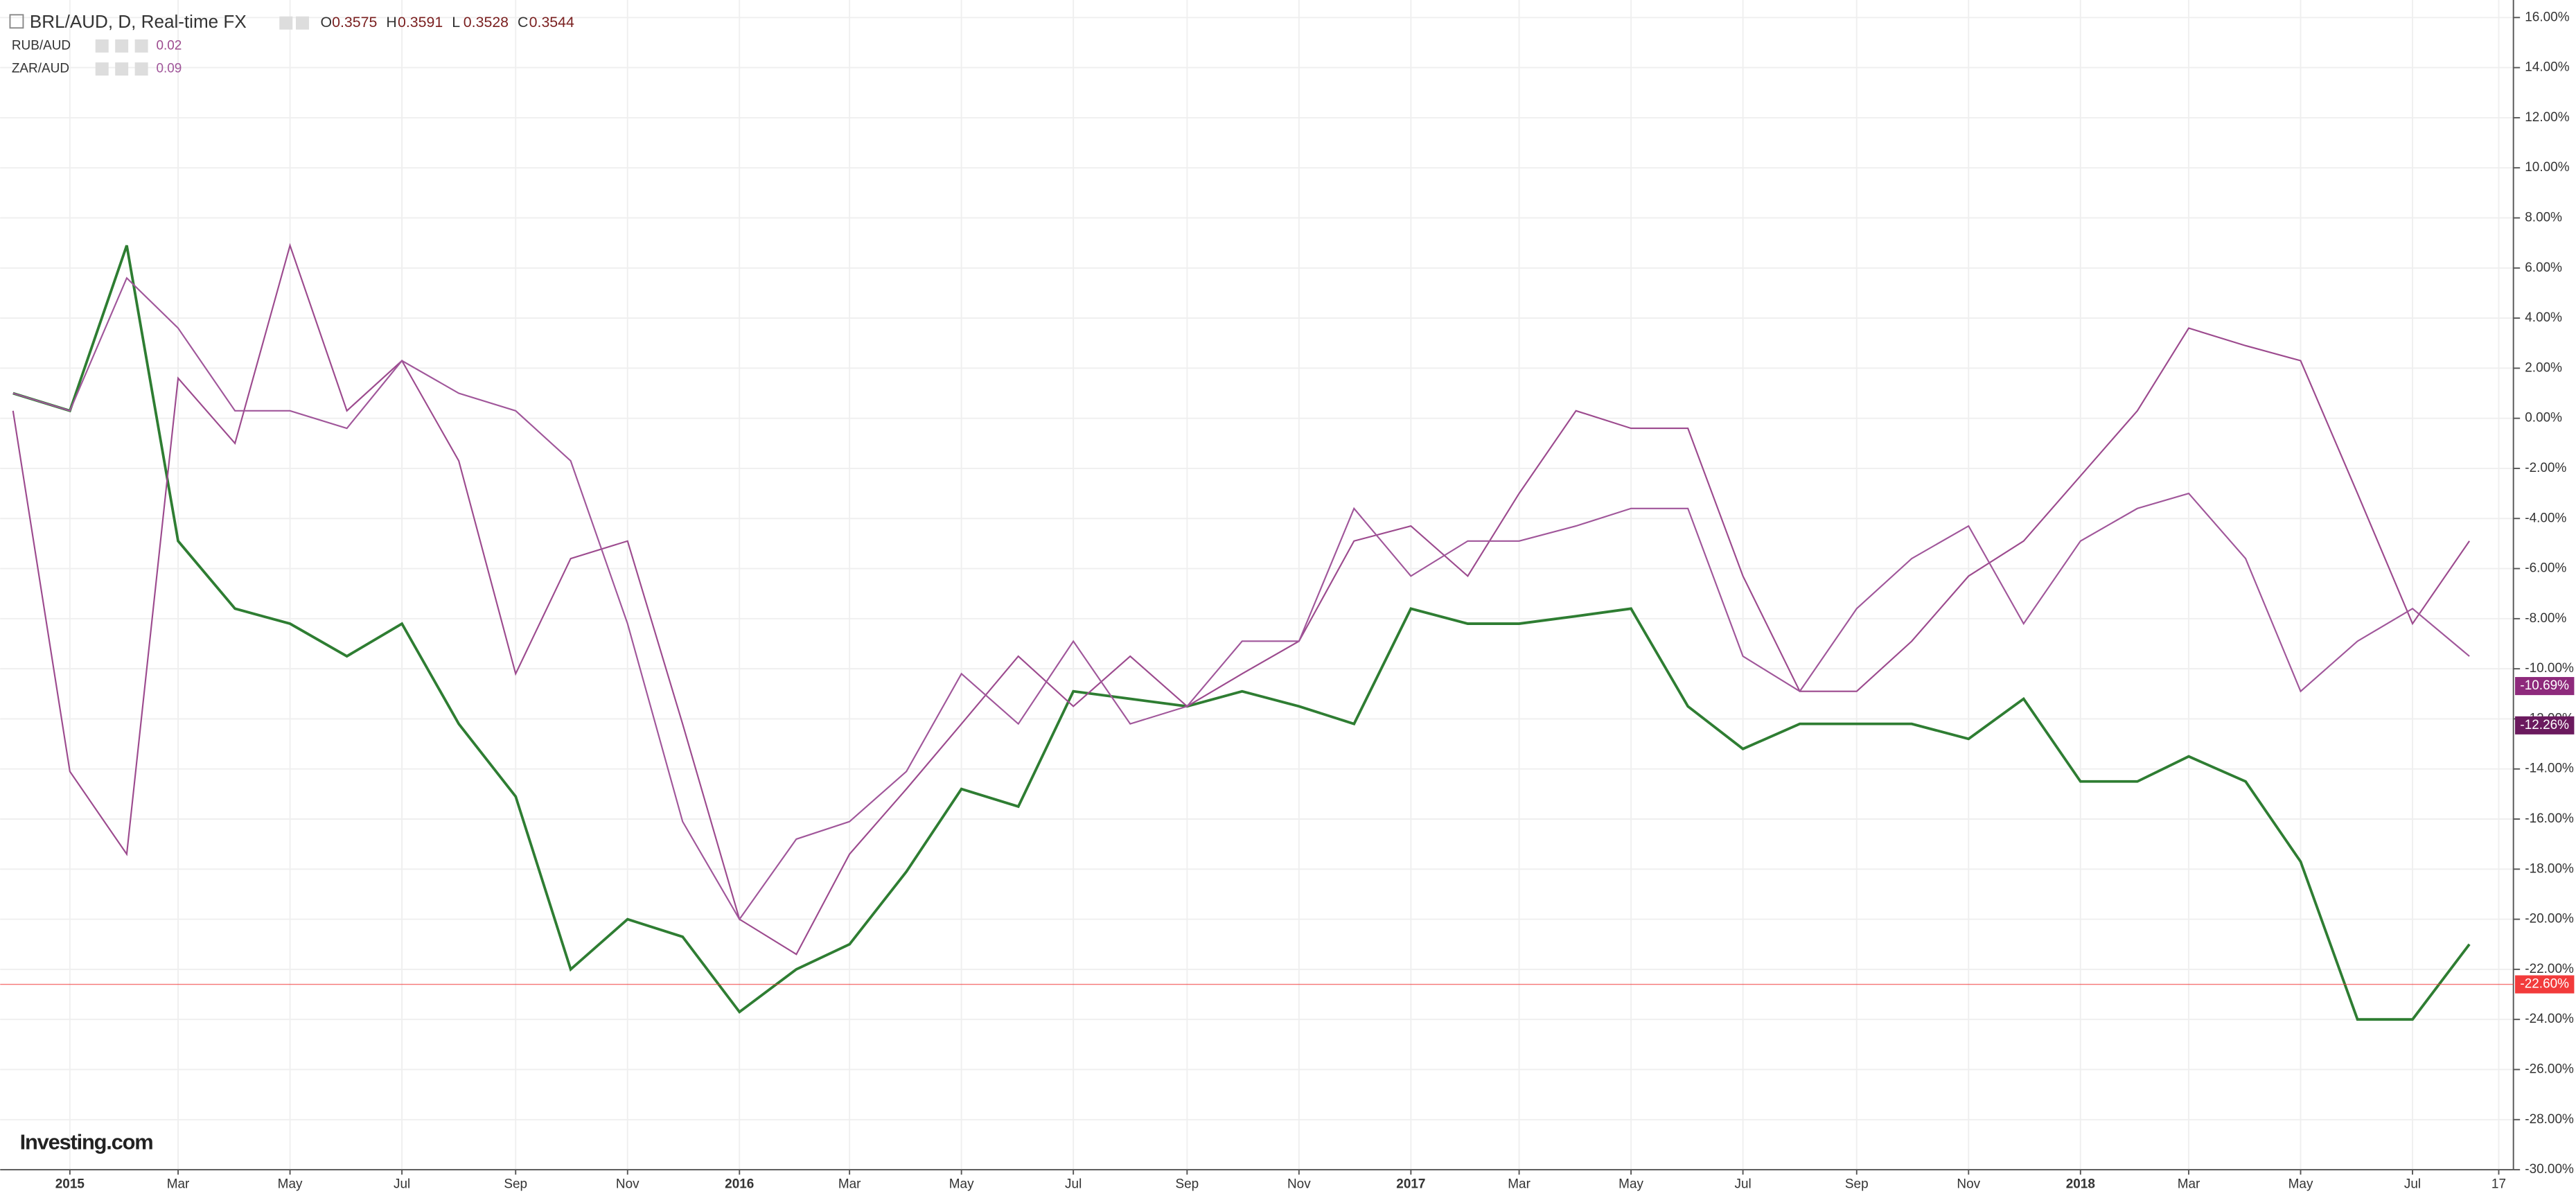 The width and height of the screenshot is (2576, 1196). What do you see at coordinates (551, 22) in the screenshot?
I see `ohlc-value: 0.3544` at bounding box center [551, 22].